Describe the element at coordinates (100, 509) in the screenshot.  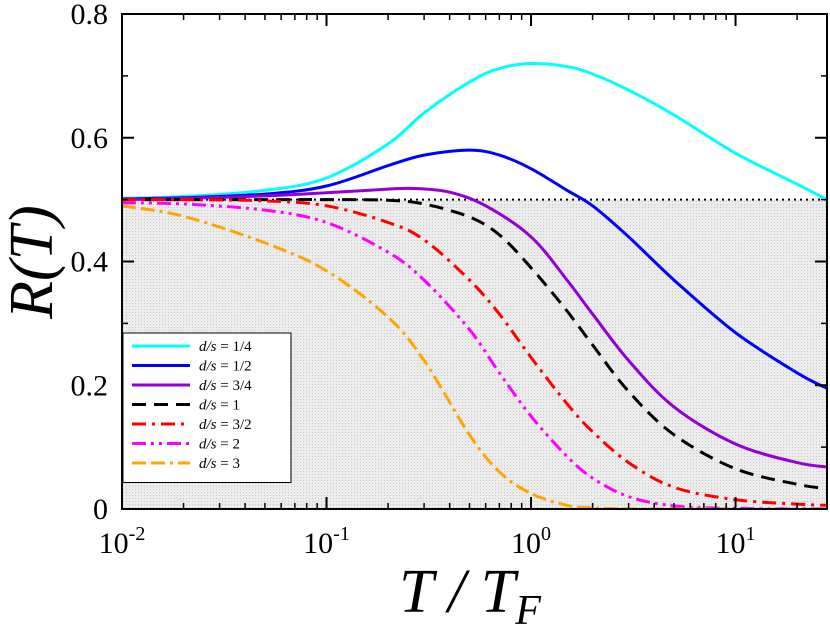
I see `y-tick-label: 0` at that location.